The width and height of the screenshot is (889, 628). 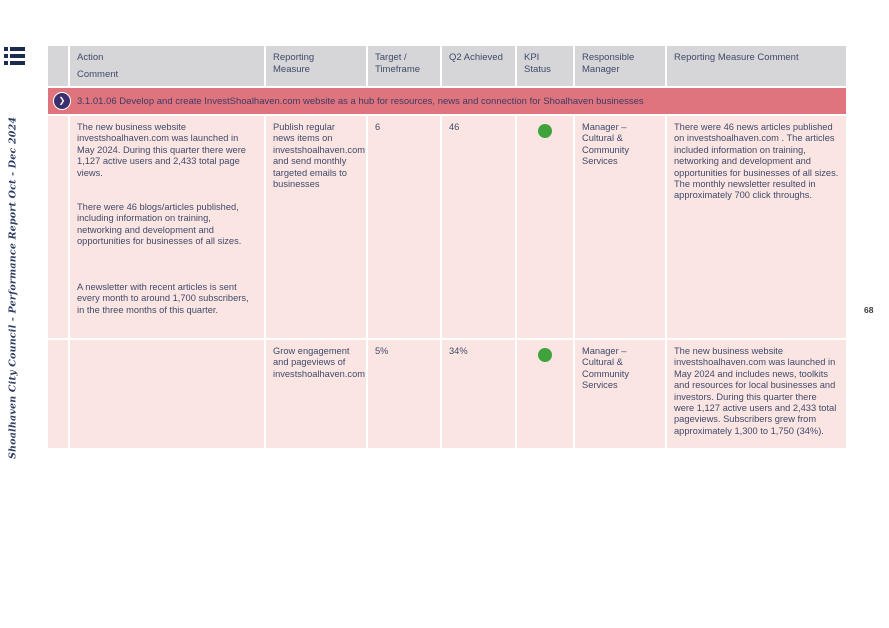 What do you see at coordinates (98, 74) in the screenshot?
I see `header-comment-label: Comment` at bounding box center [98, 74].